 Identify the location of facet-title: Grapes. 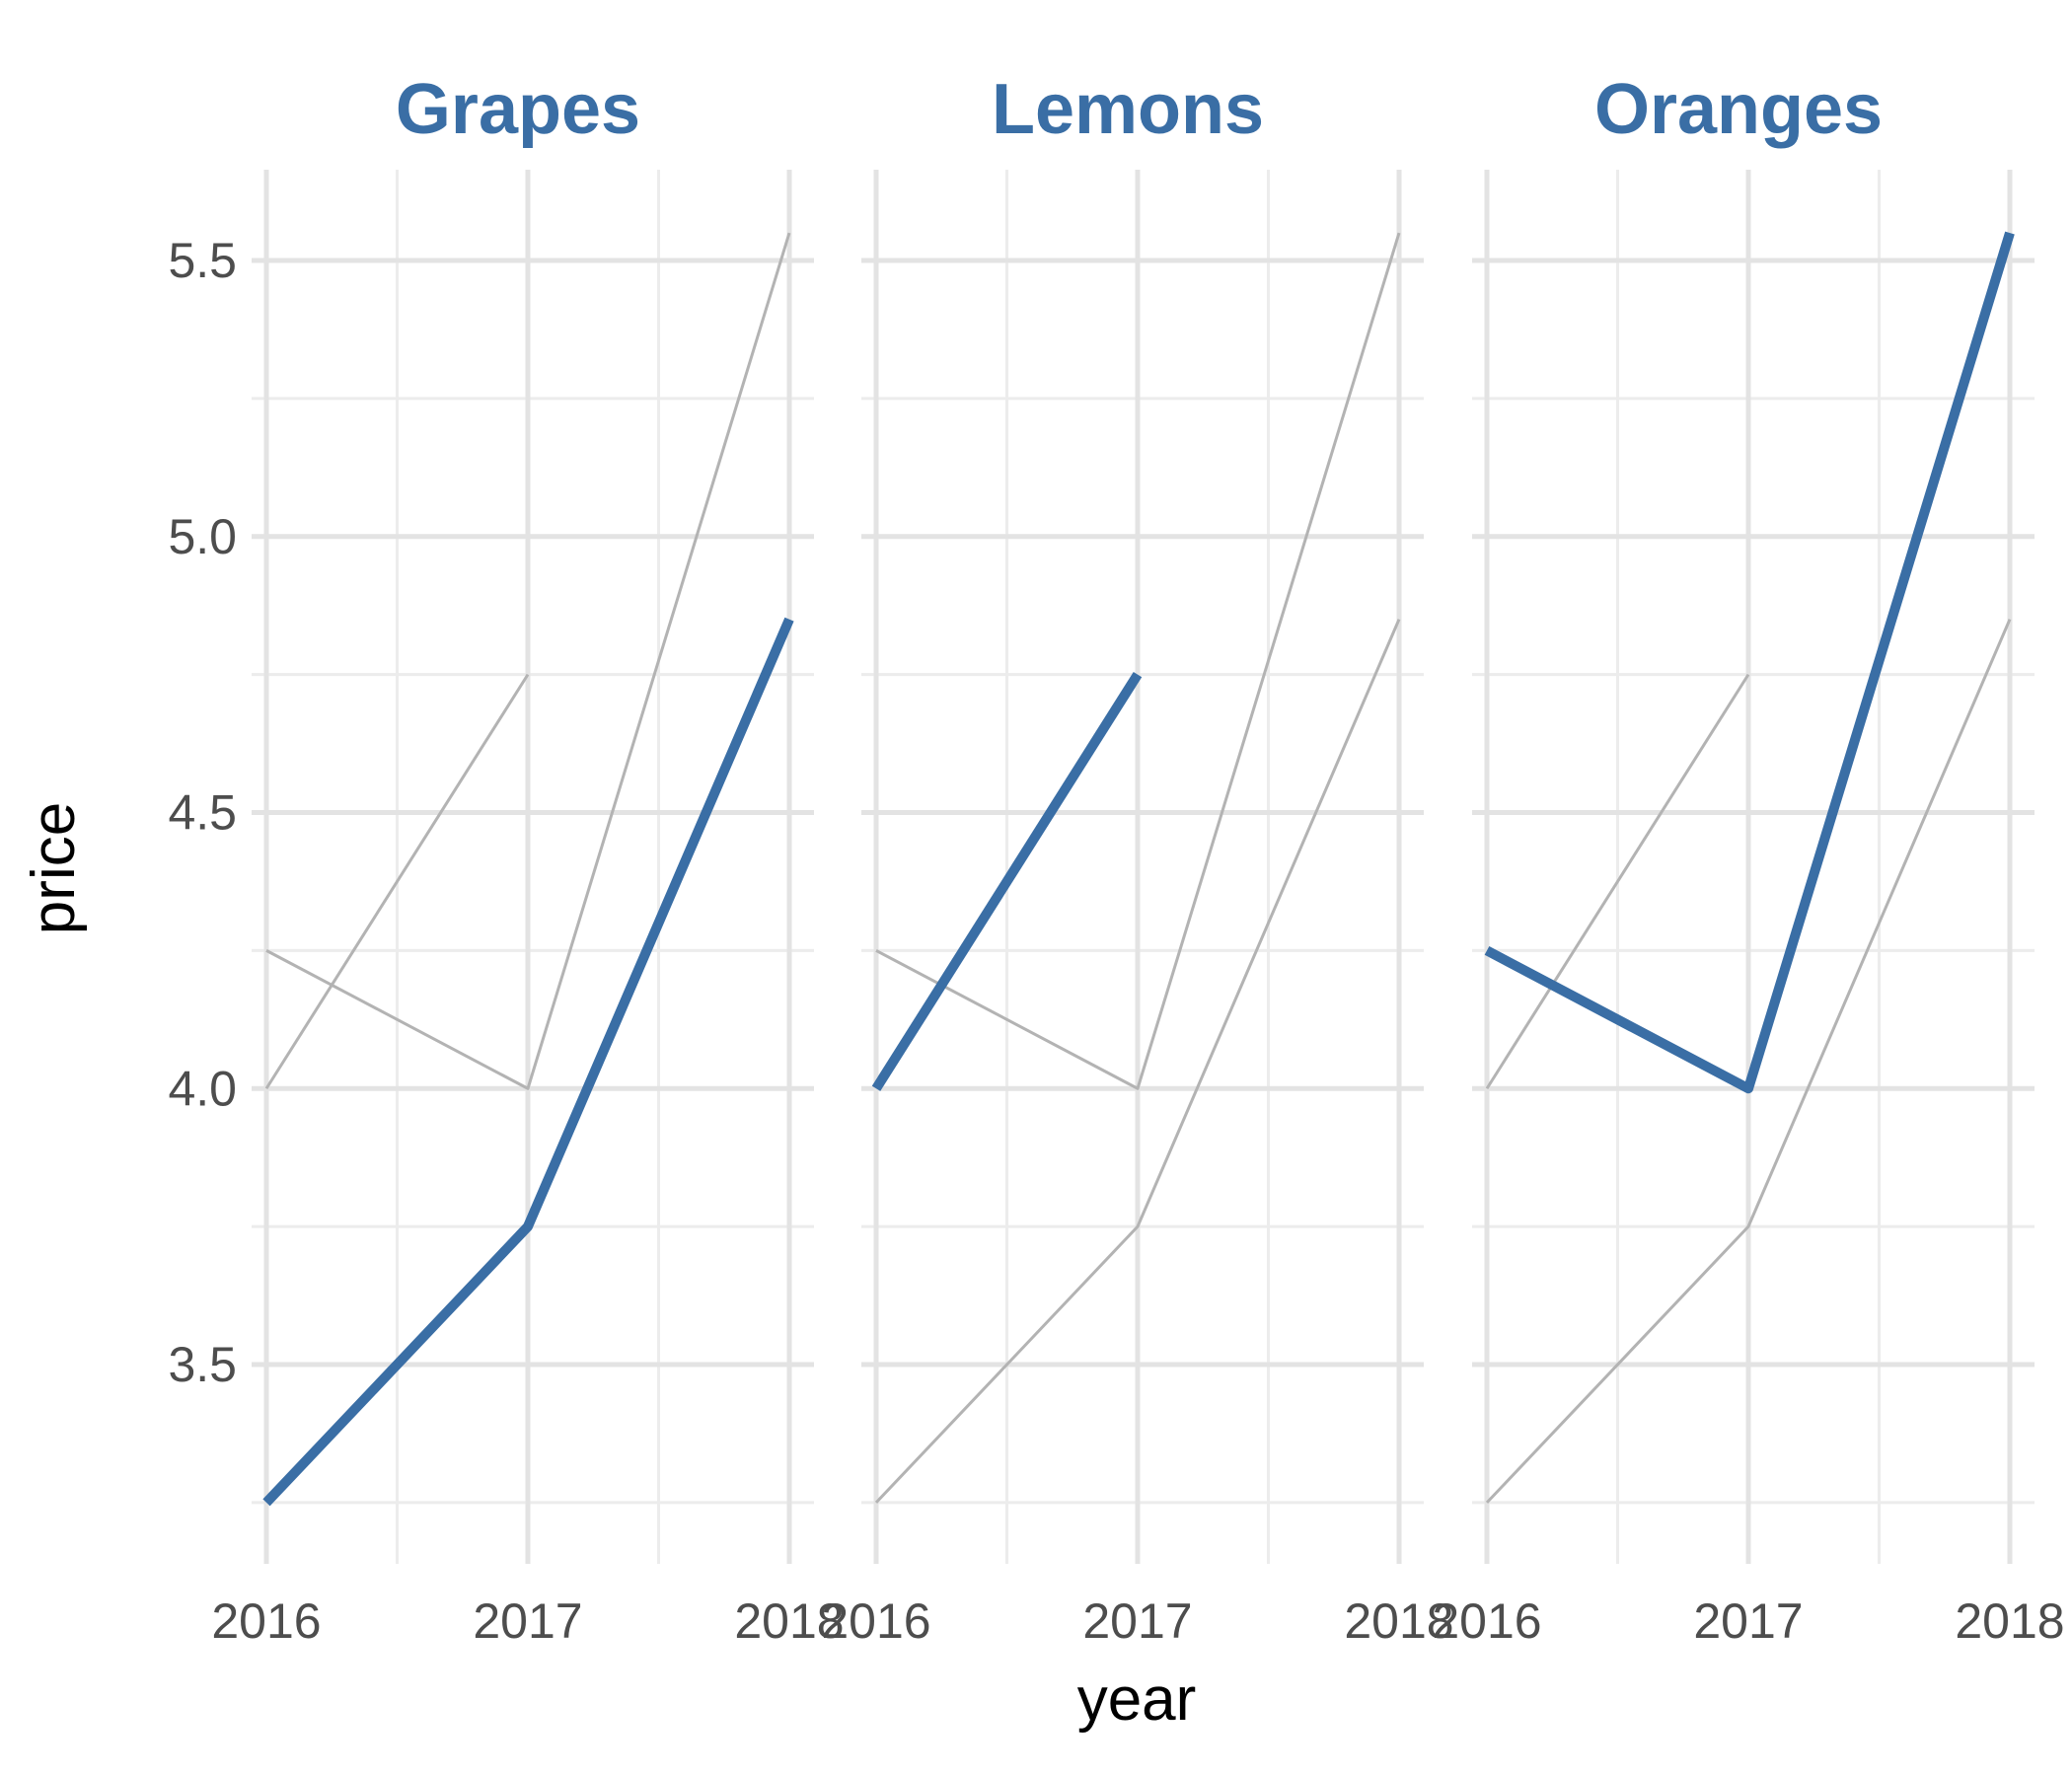
(518, 110).